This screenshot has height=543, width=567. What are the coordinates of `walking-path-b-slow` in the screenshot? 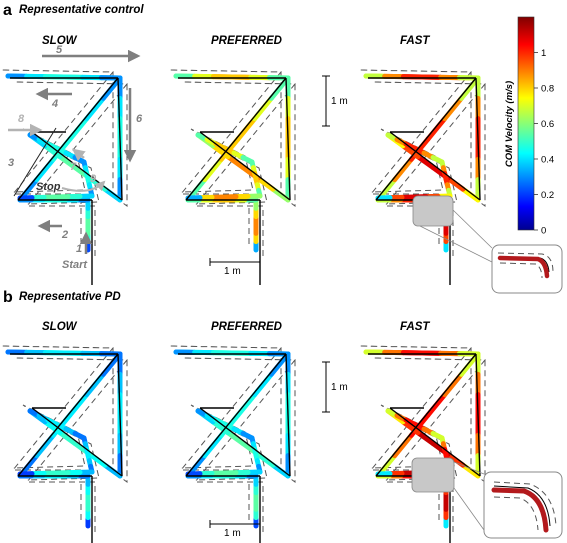 It's located at (64, 444).